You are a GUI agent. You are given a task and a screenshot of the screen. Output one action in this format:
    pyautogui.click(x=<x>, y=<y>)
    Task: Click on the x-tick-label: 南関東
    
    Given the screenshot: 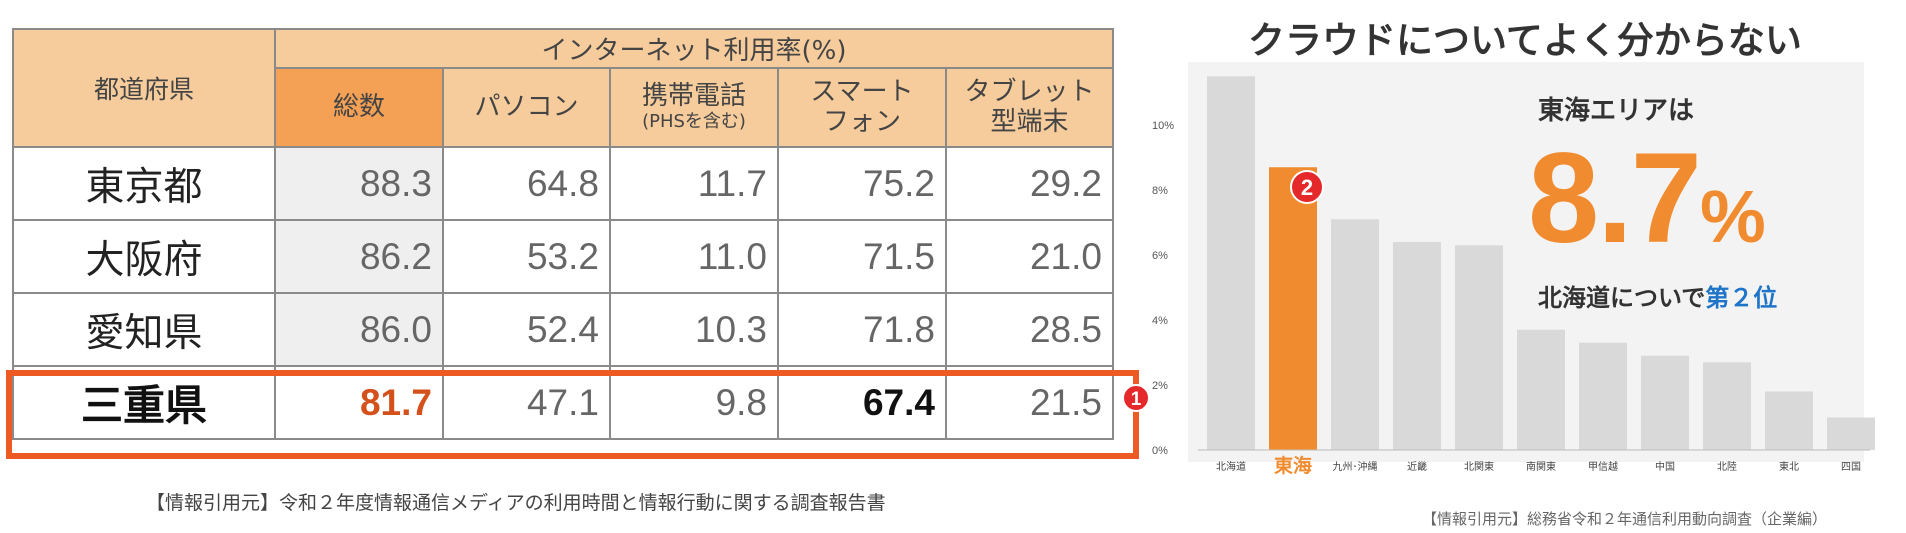 What is the action you would take?
    pyautogui.click(x=1541, y=466)
    